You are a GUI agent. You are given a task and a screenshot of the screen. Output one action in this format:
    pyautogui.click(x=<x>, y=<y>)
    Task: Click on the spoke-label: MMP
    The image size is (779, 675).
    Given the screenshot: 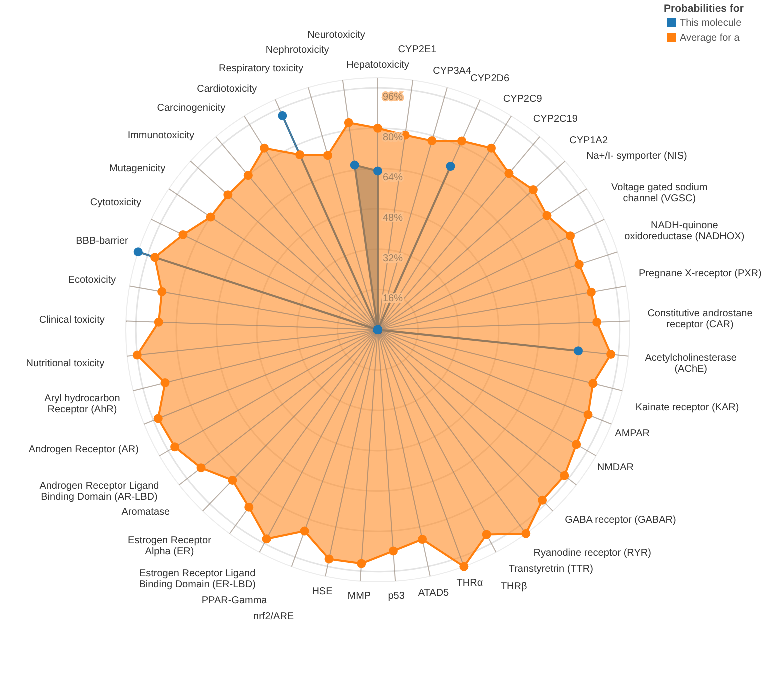 What is the action you would take?
    pyautogui.click(x=360, y=596)
    